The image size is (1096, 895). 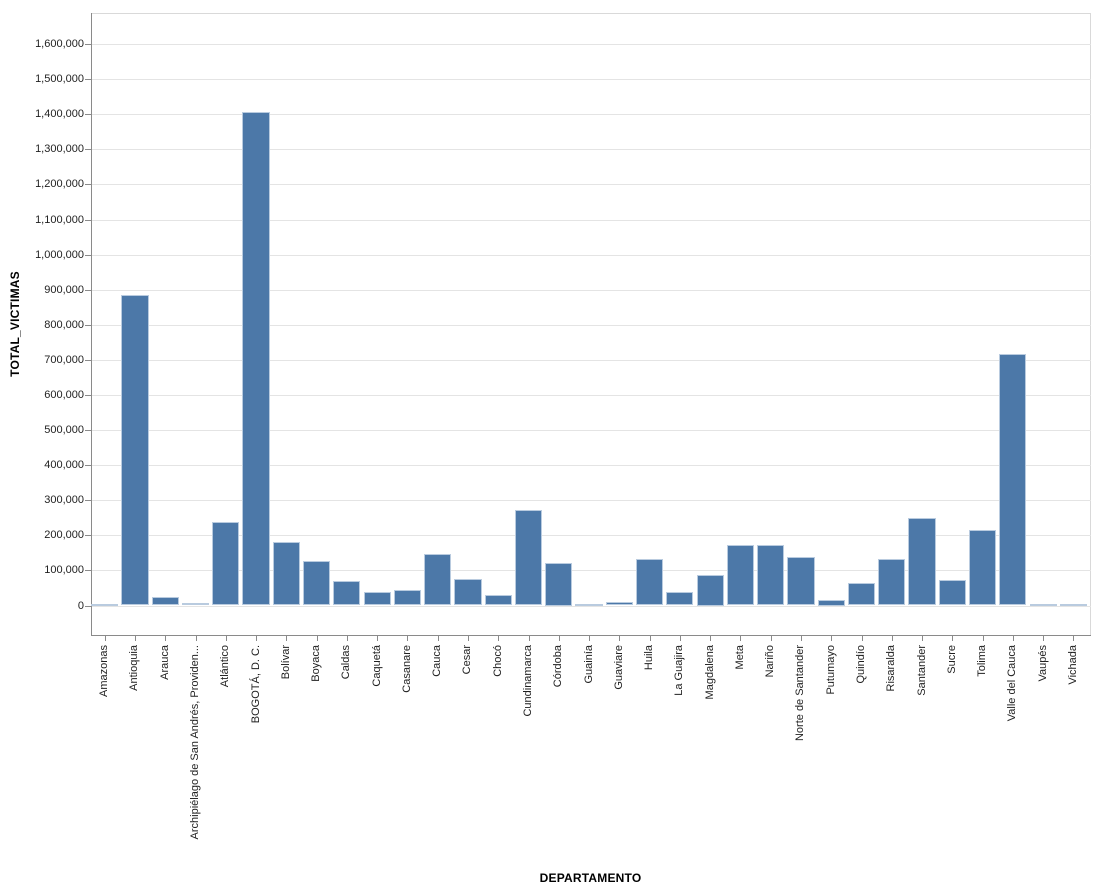 What do you see at coordinates (467, 660) in the screenshot?
I see `x-tick-label: Cesar` at bounding box center [467, 660].